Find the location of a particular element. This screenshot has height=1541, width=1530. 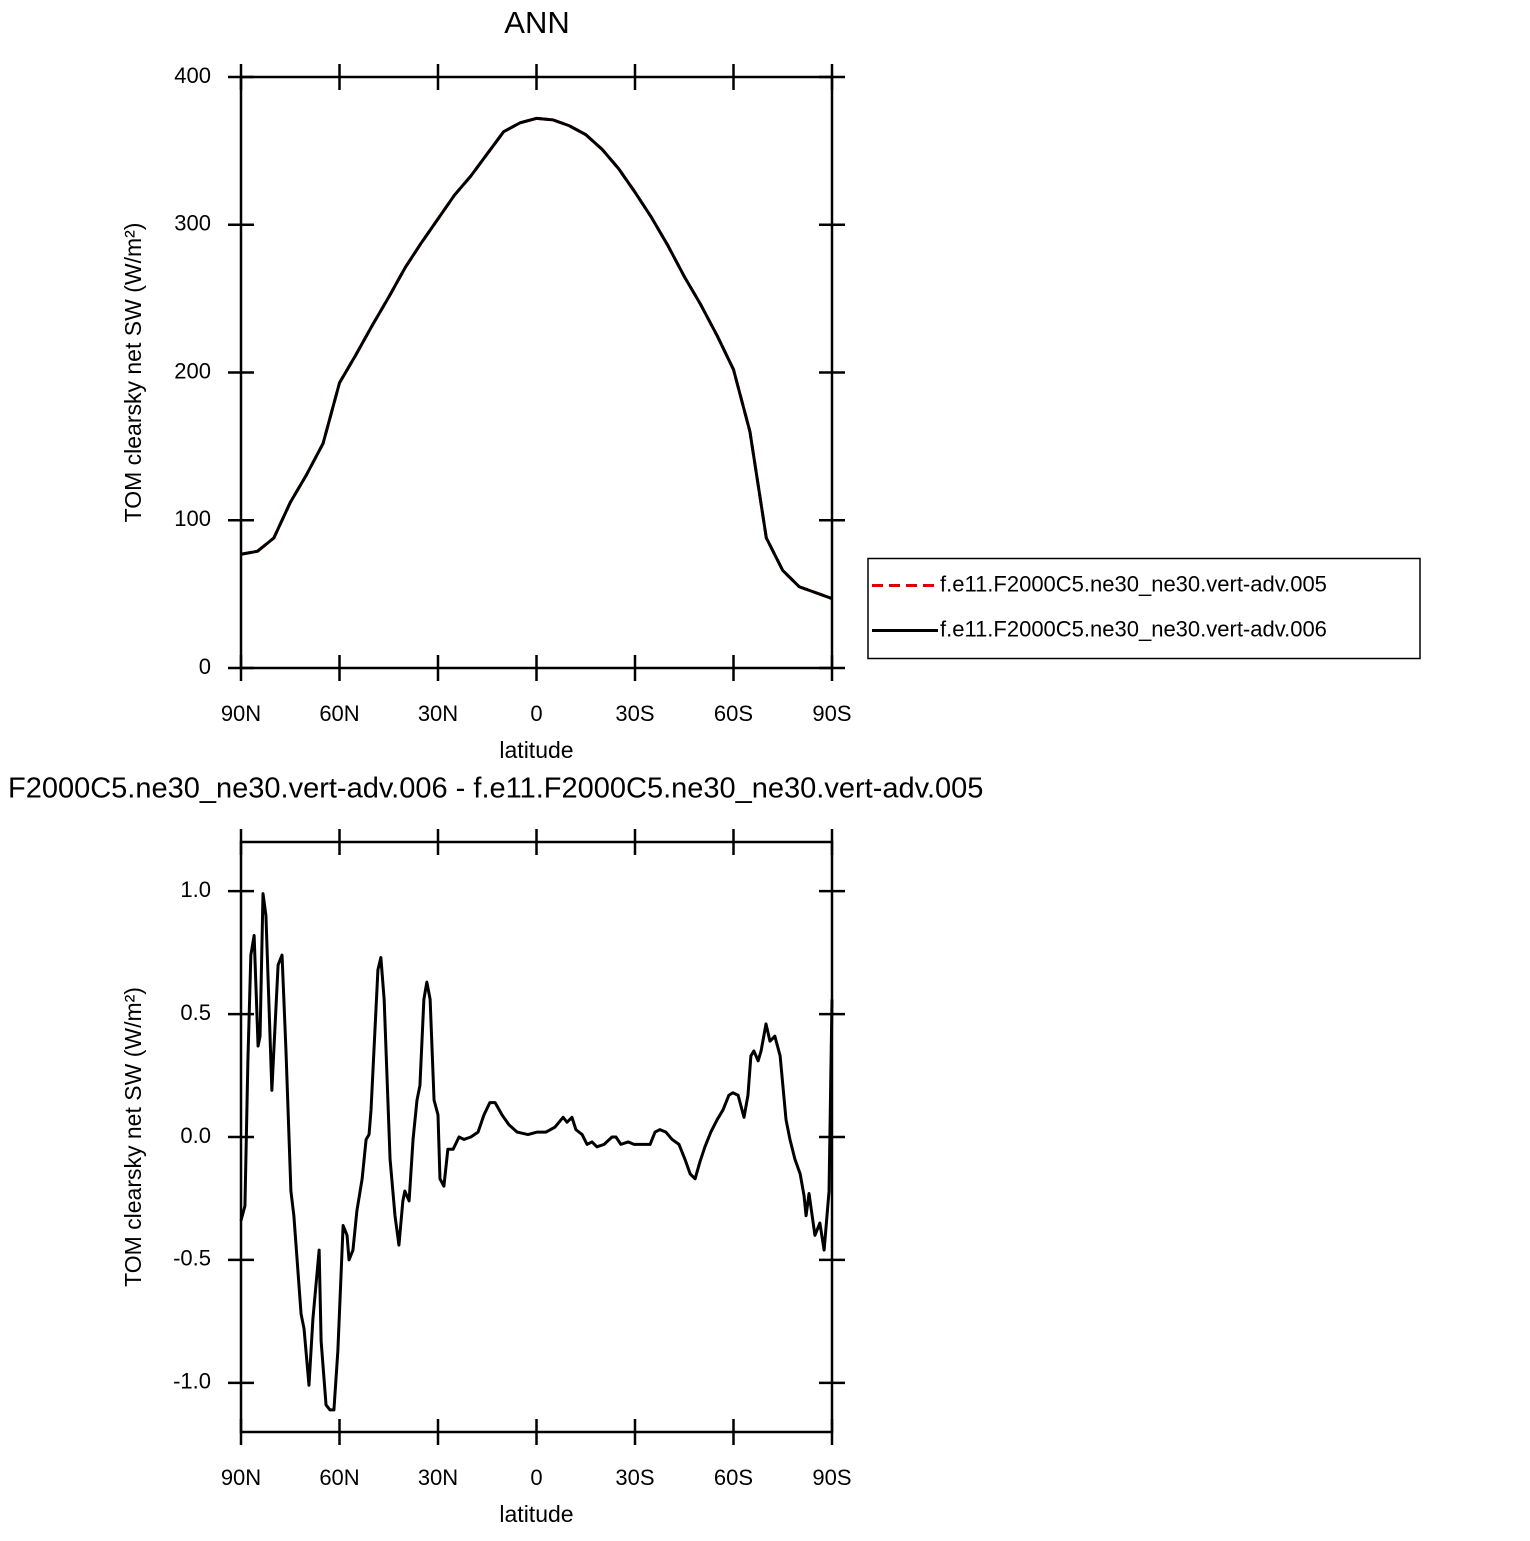

y-tick-label: 0 is located at coordinates (205, 666).